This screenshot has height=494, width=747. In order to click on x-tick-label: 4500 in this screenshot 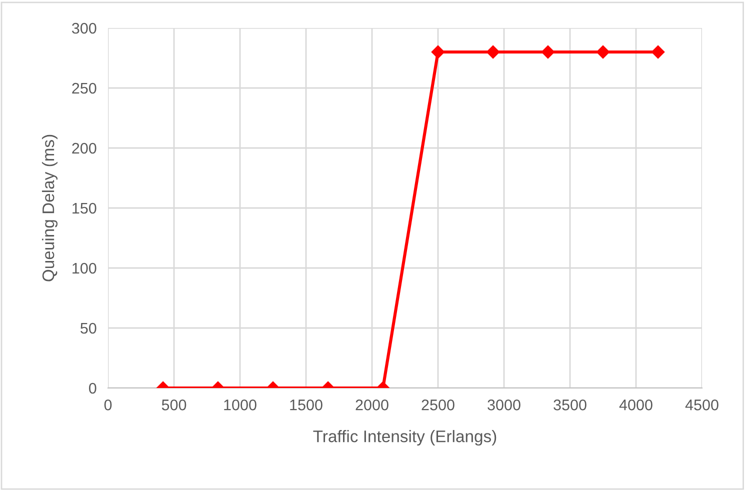, I will do `click(701, 405)`.